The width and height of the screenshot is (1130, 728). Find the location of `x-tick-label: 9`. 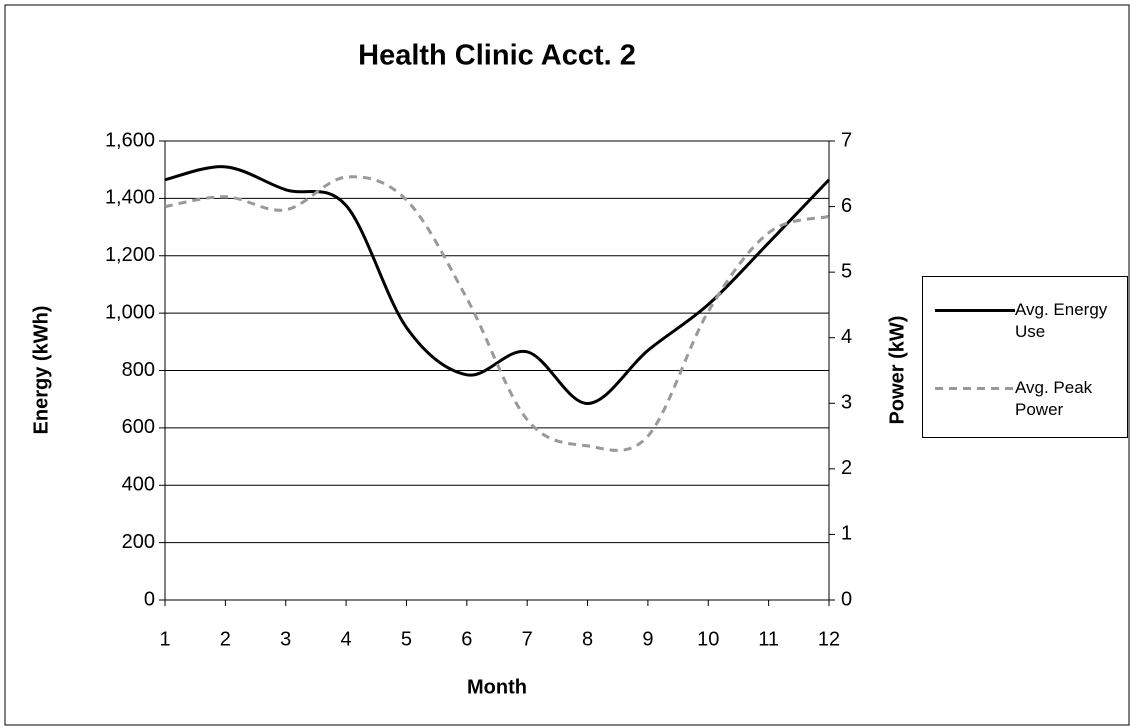

x-tick-label: 9 is located at coordinates (647, 639).